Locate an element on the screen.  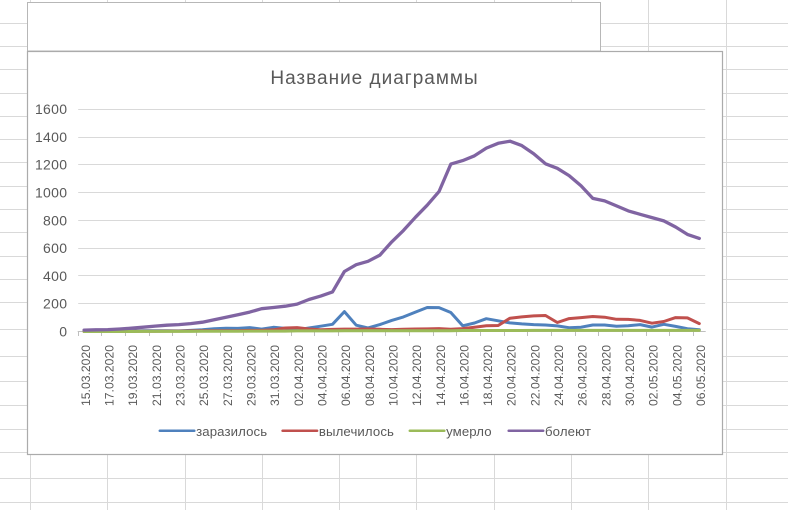
svg-text: 0 is located at coordinates (63, 331).